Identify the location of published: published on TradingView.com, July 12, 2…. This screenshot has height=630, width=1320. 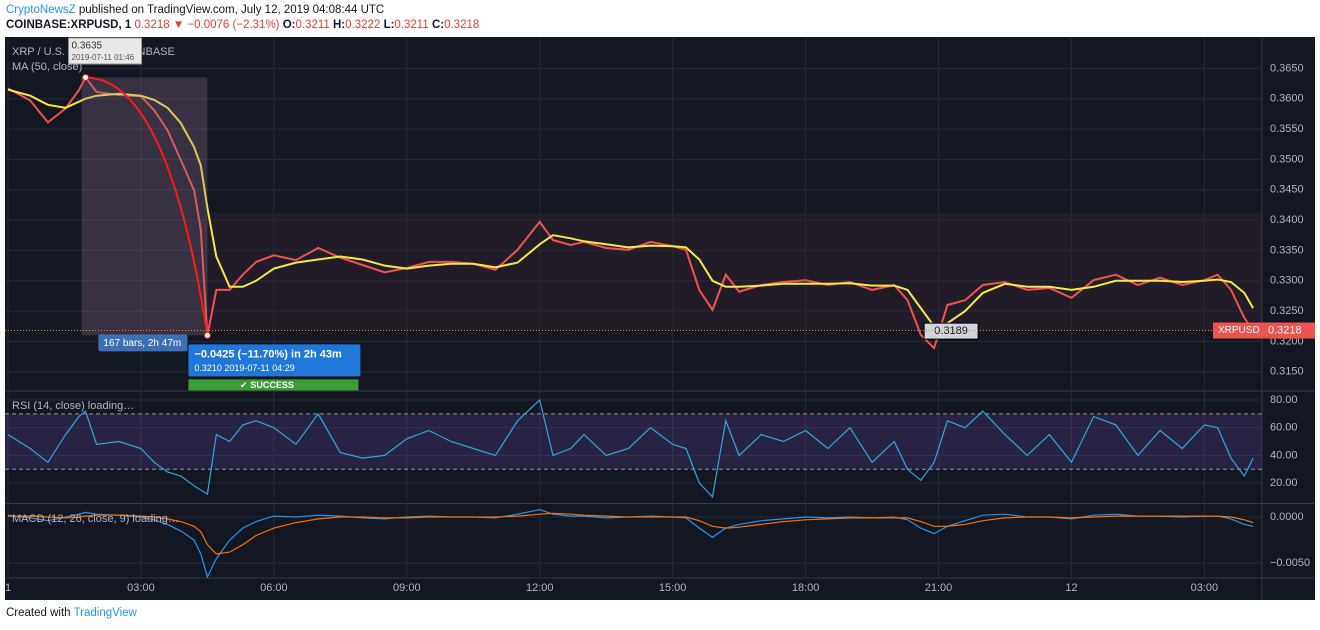
(231, 10).